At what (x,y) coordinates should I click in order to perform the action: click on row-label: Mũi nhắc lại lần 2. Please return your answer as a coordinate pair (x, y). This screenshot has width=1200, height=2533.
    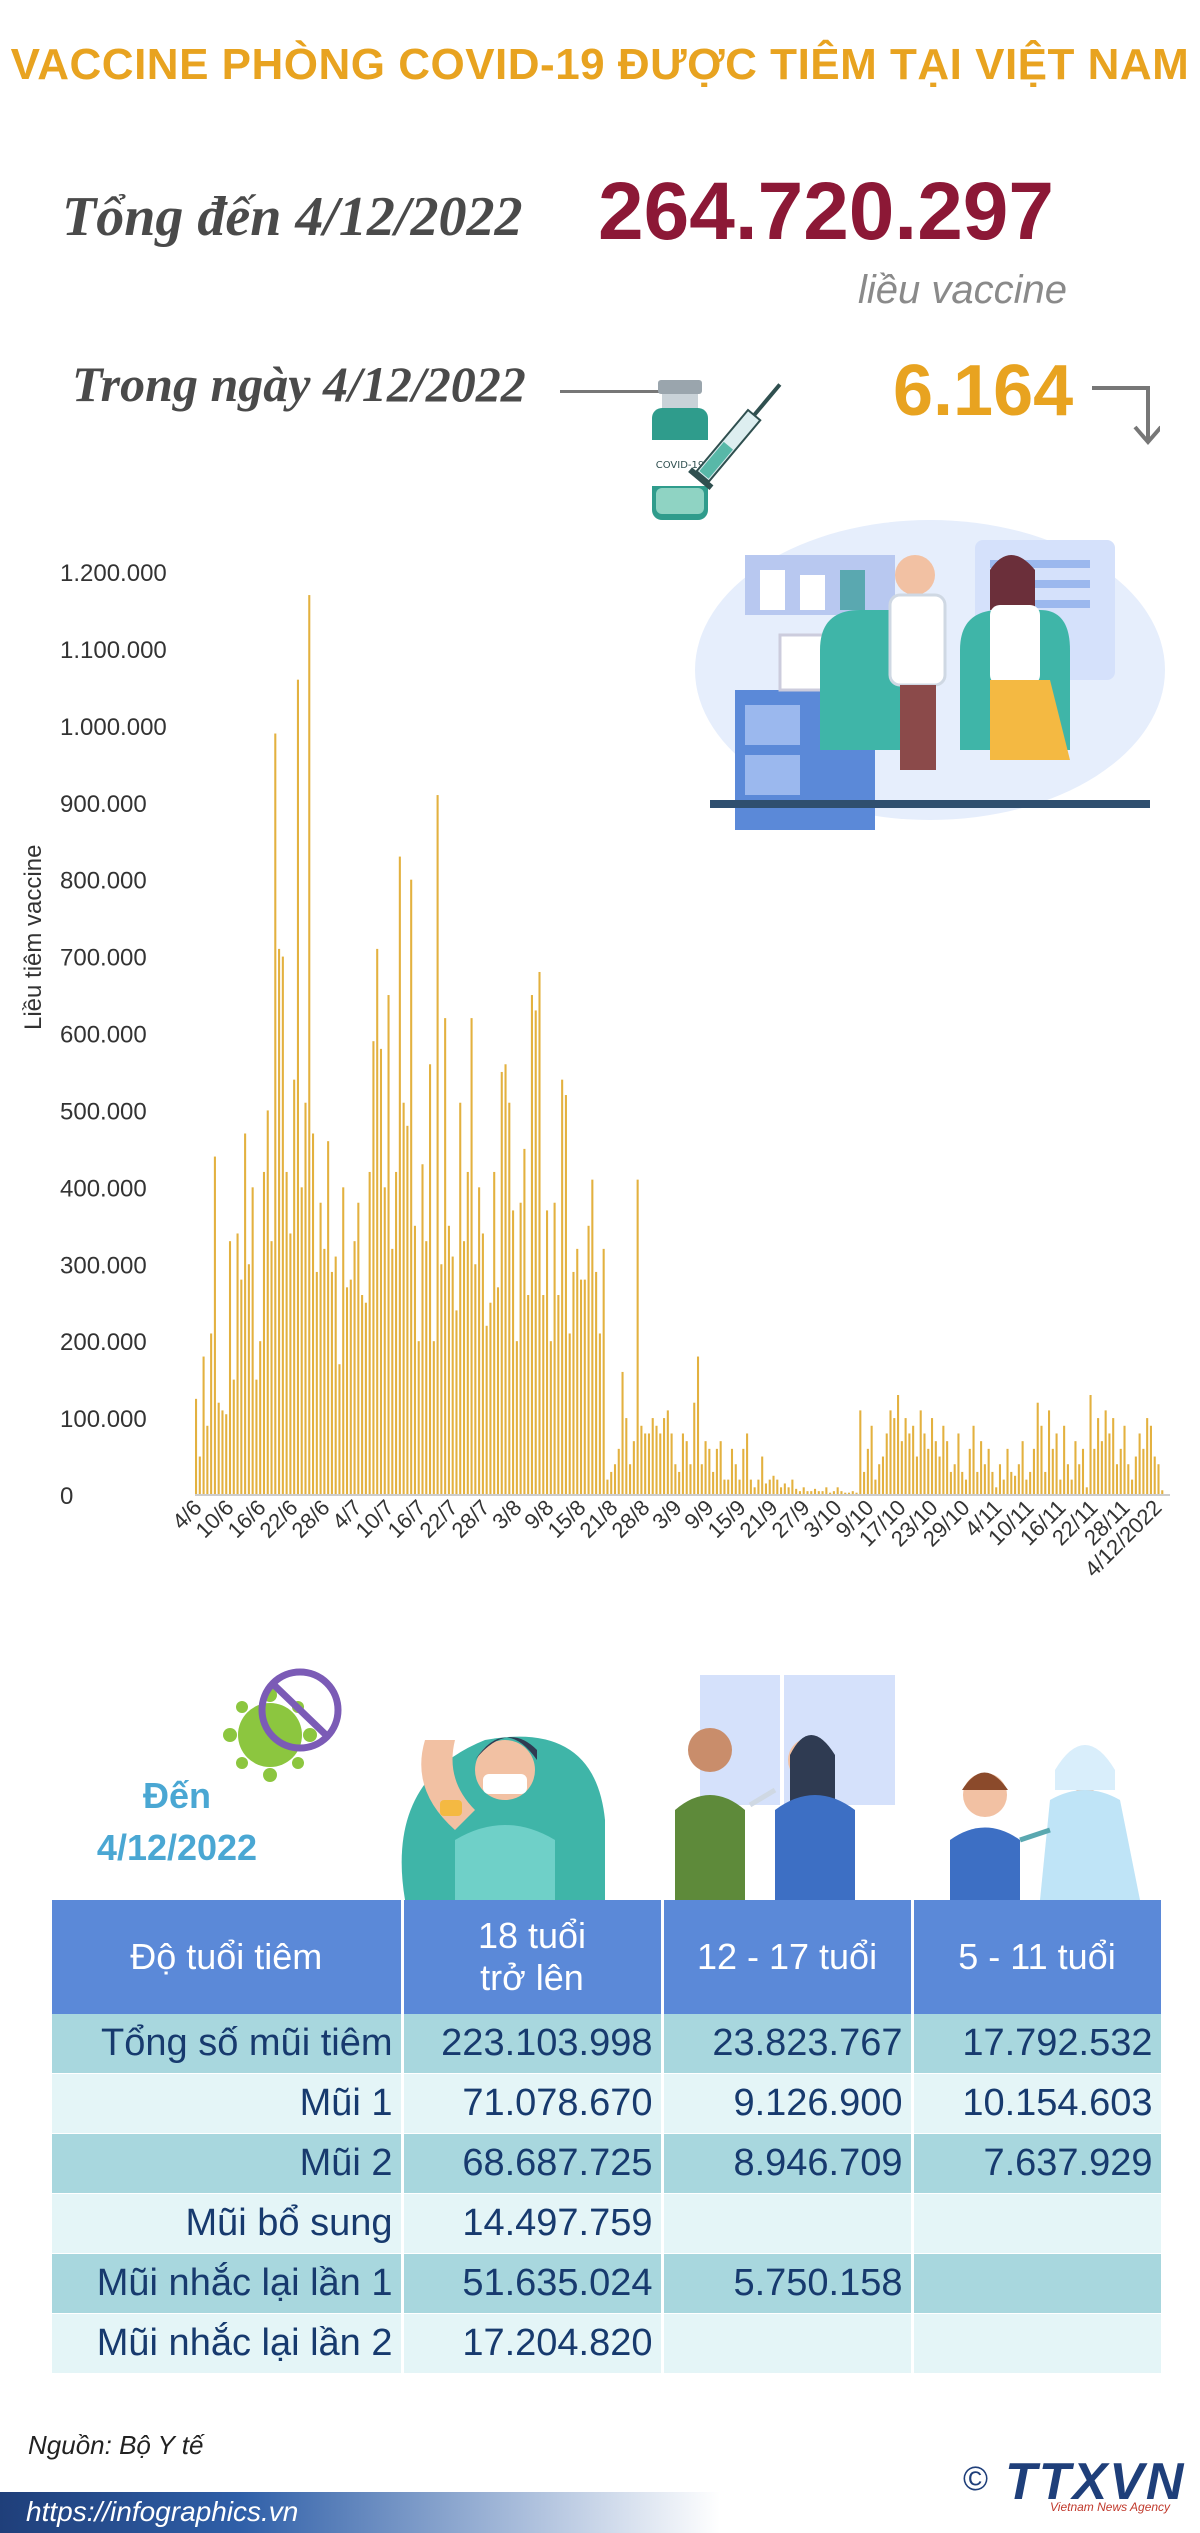
    Looking at the image, I should click on (228, 2343).